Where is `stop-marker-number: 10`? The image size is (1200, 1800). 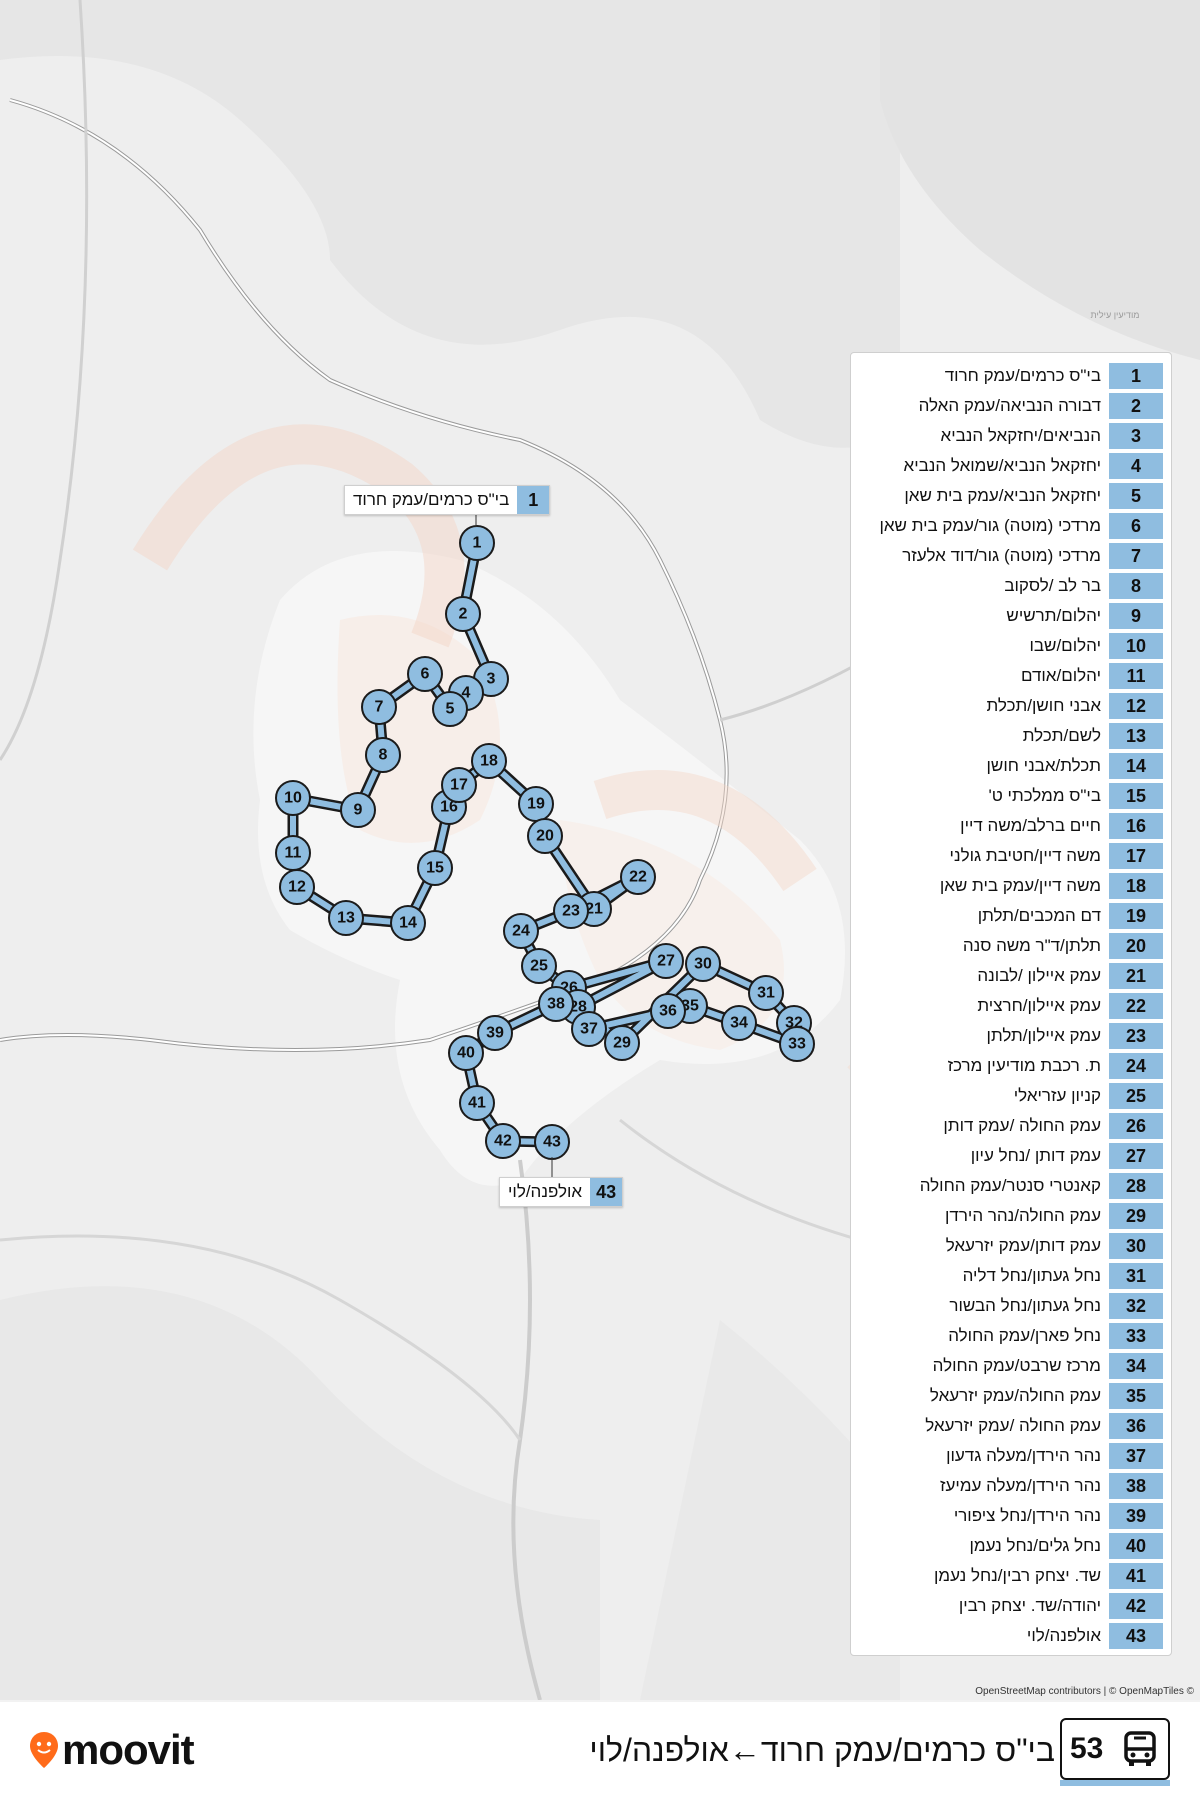
stop-marker-number: 10 is located at coordinates (293, 798).